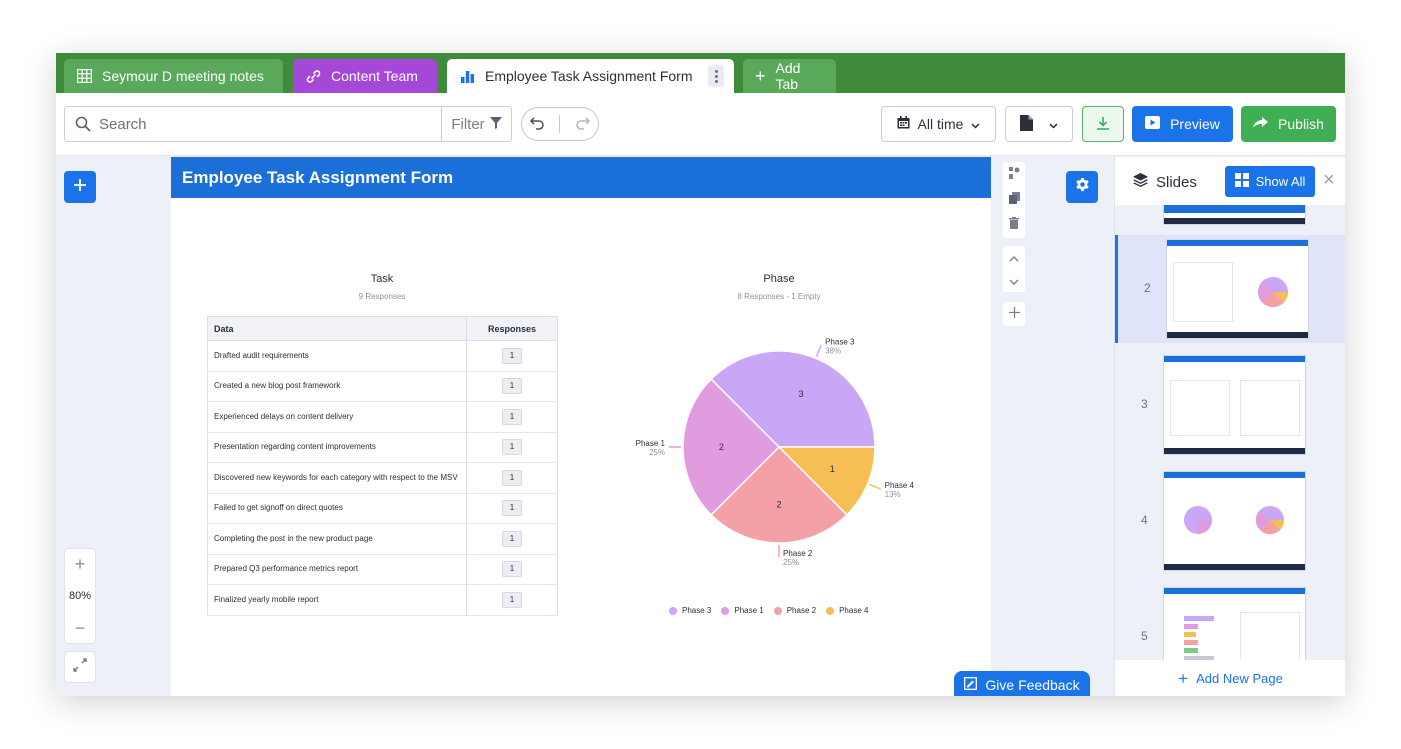 This screenshot has height=749, width=1401. What do you see at coordinates (818, 351) in the screenshot?
I see `slice-leader-line` at bounding box center [818, 351].